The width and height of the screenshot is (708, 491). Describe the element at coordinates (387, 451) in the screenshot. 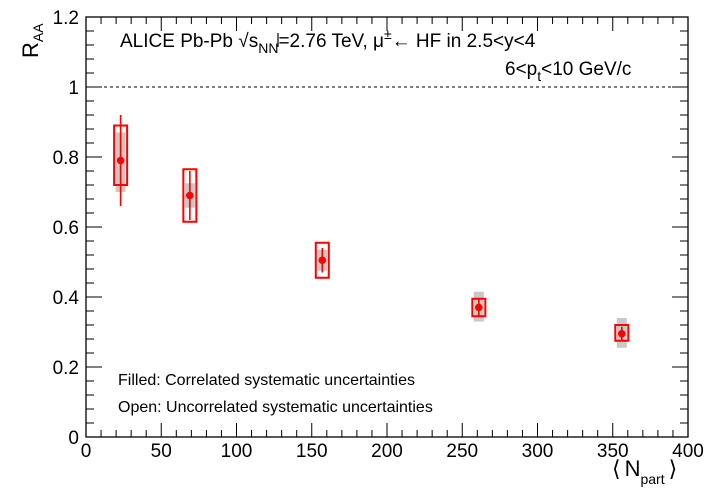

I see `x-tick-label: 200` at that location.